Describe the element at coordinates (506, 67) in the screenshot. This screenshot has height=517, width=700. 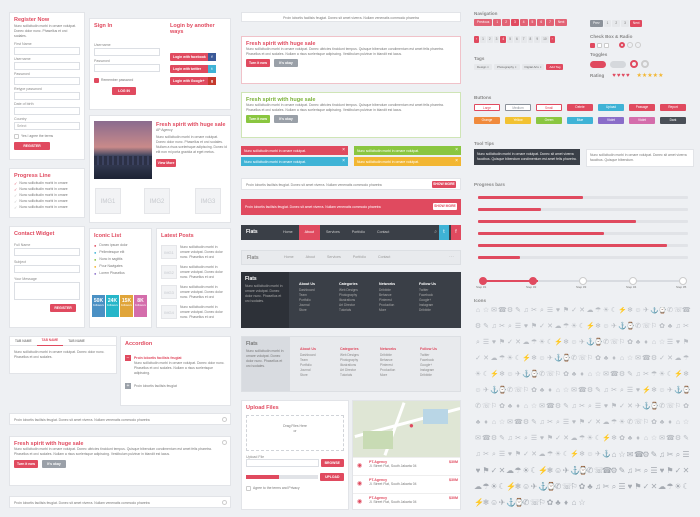
I see `tag-item: Photography ×` at that location.